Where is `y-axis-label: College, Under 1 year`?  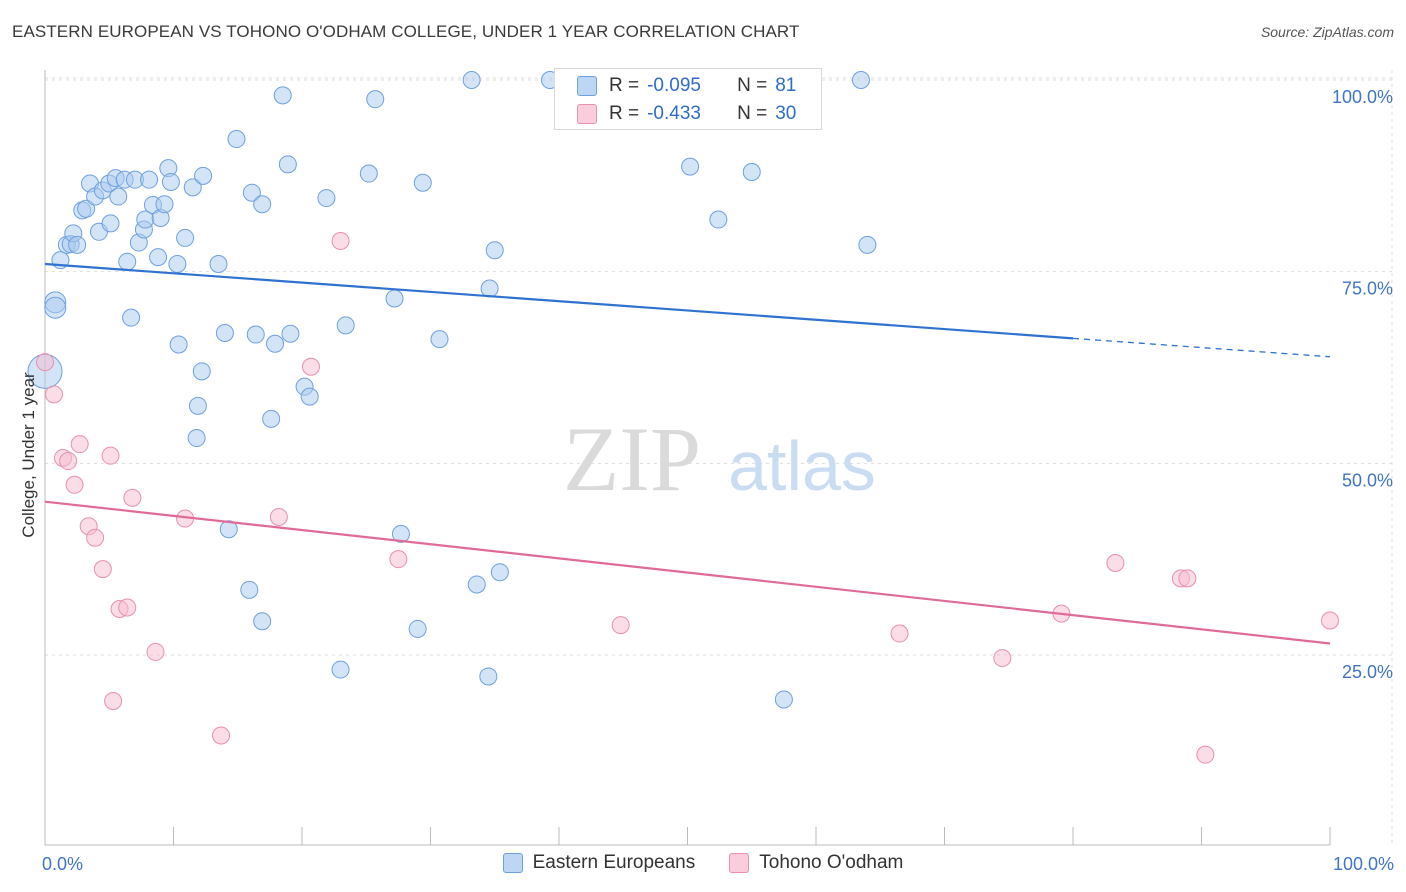 y-axis-label: College, Under 1 year is located at coordinates (28, 455).